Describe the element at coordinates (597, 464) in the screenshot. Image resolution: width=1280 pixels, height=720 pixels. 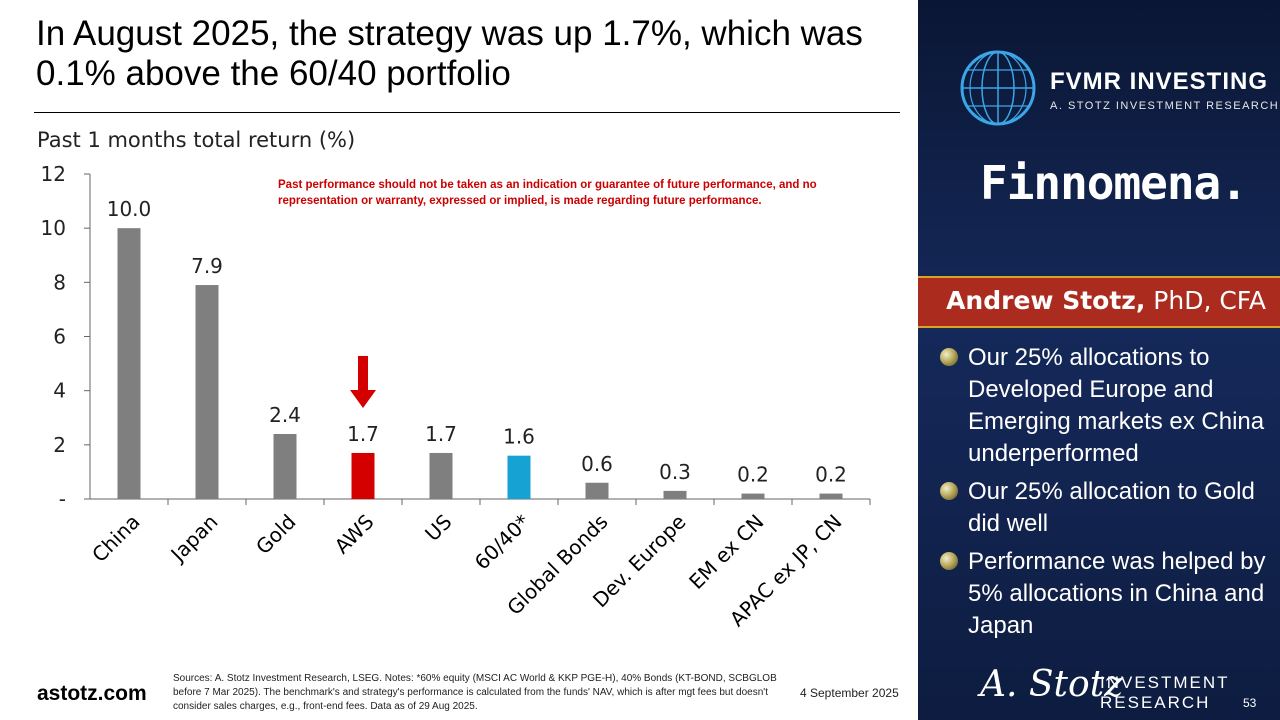
I see `data-label: 0.6` at that location.